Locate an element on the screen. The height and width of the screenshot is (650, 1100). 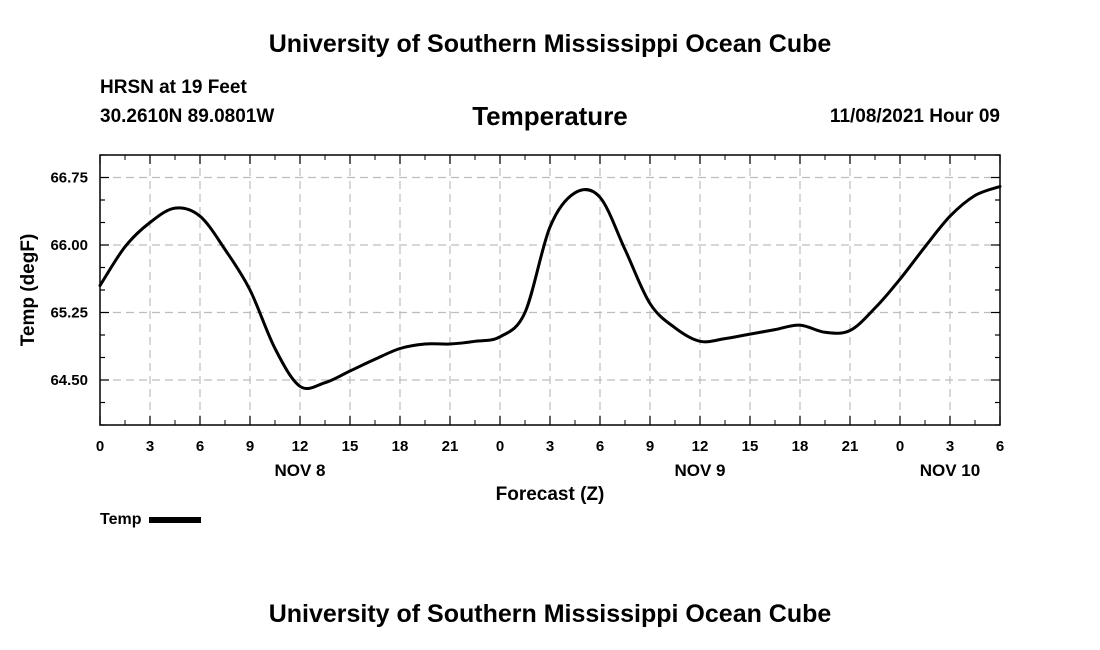
y-tick-label: 66.00 is located at coordinates (69, 245).